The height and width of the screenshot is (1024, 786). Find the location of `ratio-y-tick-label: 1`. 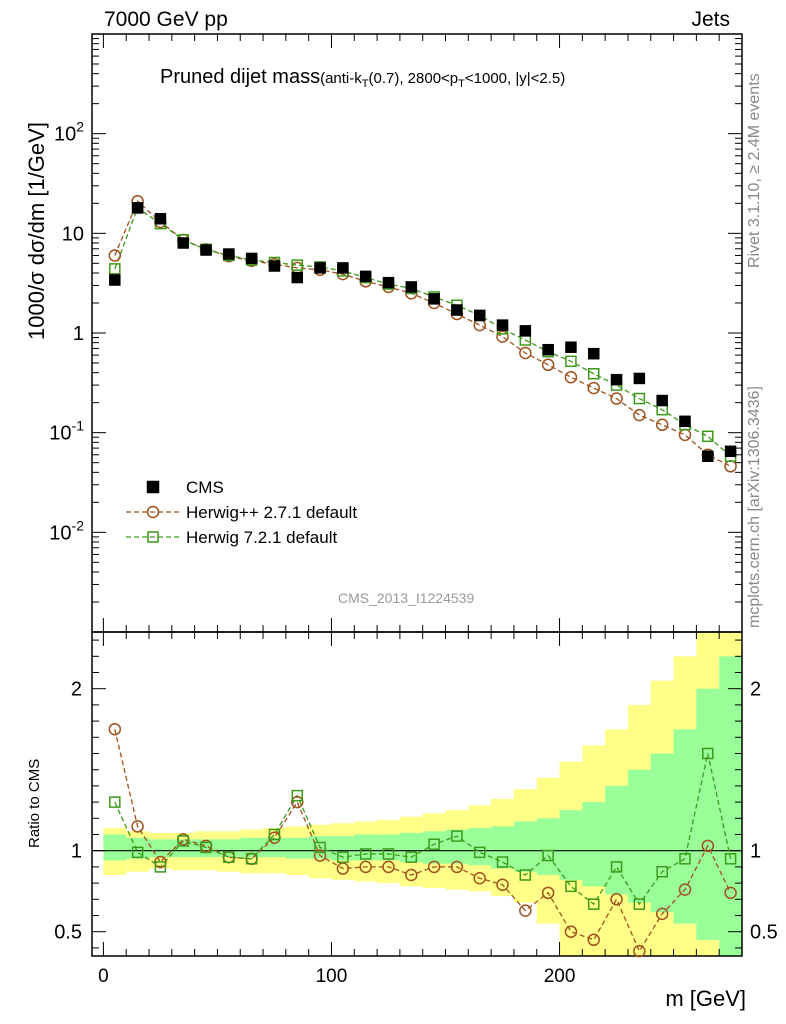

ratio-y-tick-label: 1 is located at coordinates (76, 852).